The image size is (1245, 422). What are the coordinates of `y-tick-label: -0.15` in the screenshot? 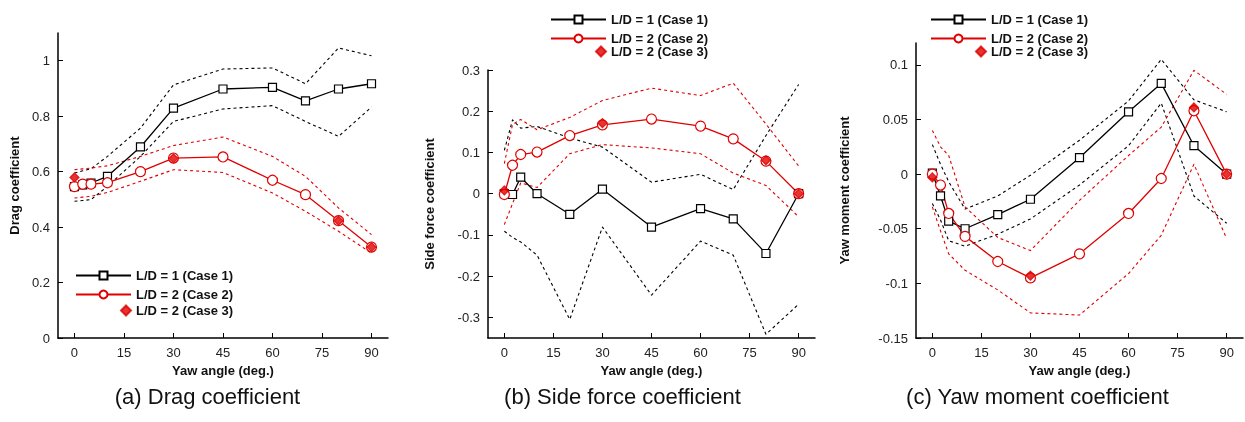 It's located at (893, 338).